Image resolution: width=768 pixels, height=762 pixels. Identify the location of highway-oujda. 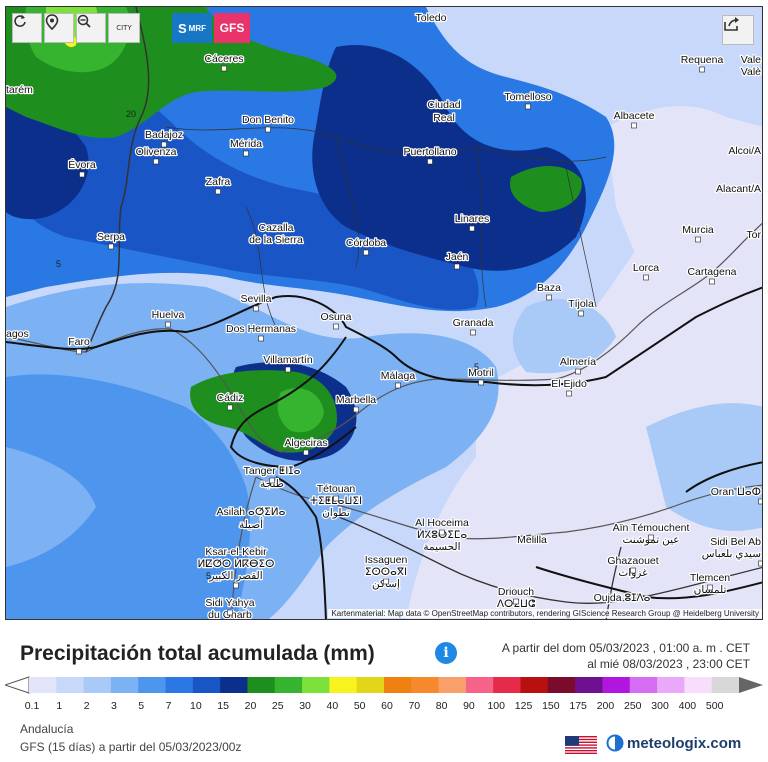
(648, 583).